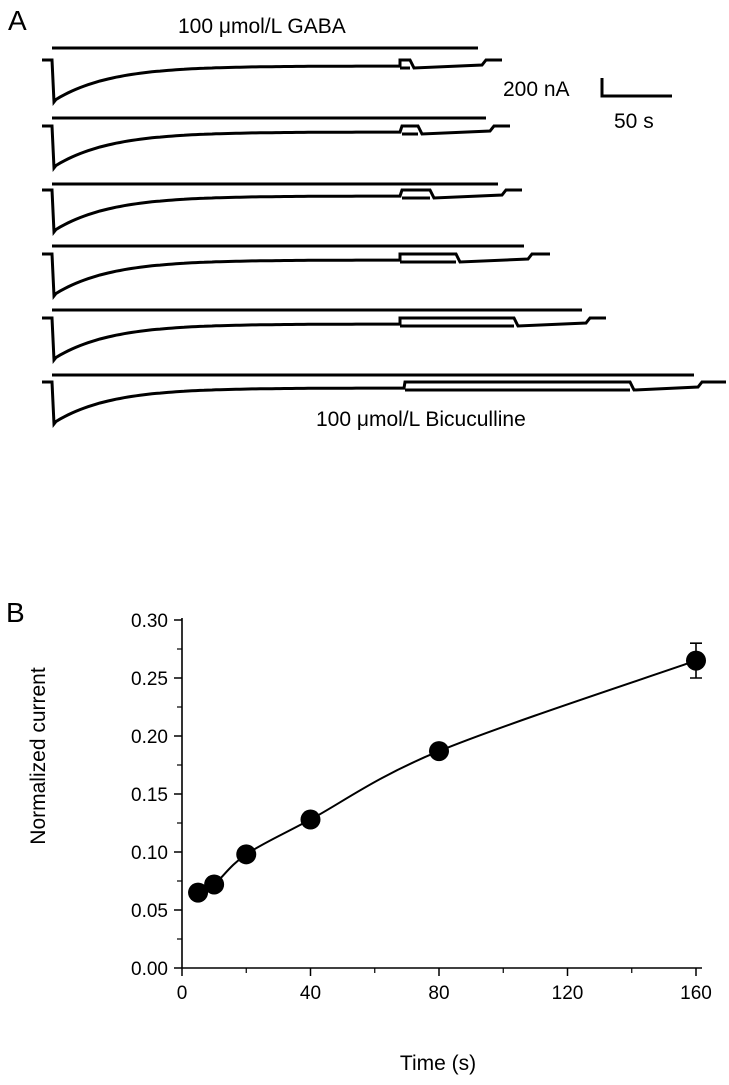  I want to click on x-tick-label: 0, so click(182, 993).